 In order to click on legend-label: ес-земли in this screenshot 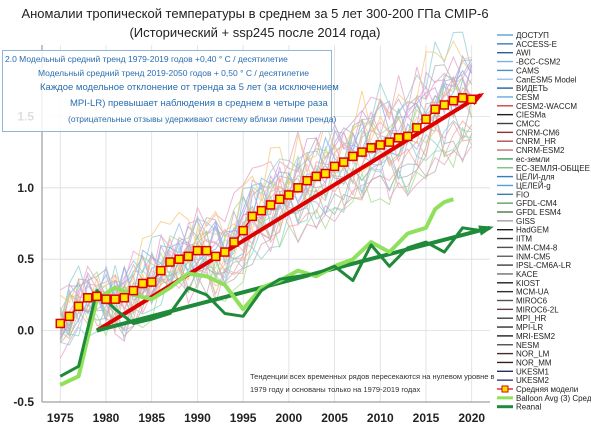, I will do `click(533, 159)`.